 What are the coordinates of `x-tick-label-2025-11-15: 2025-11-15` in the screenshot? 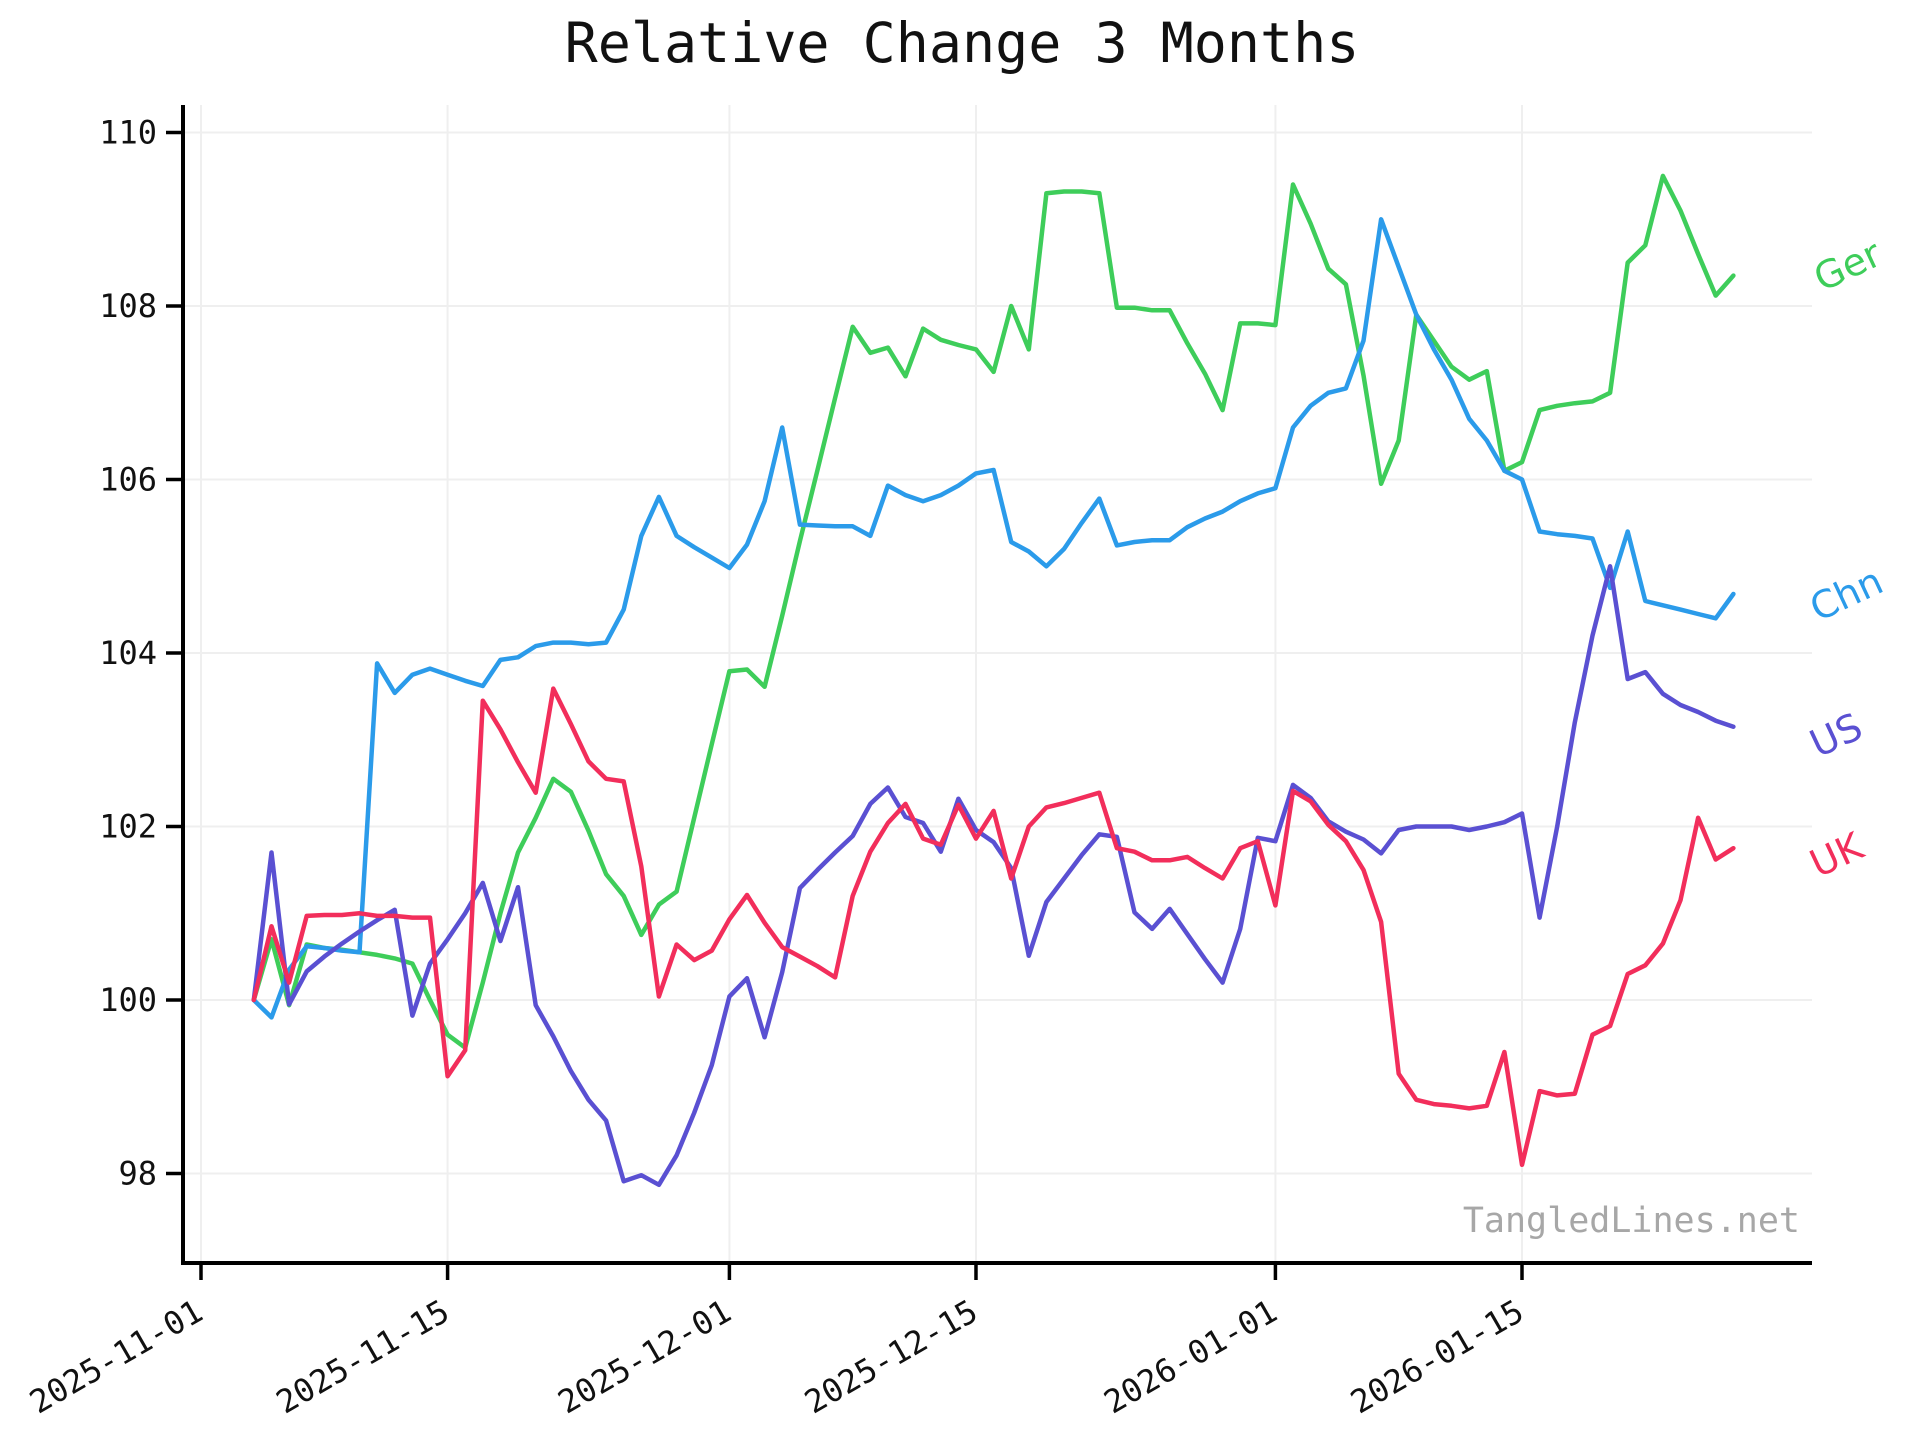 It's located at (363, 1356).